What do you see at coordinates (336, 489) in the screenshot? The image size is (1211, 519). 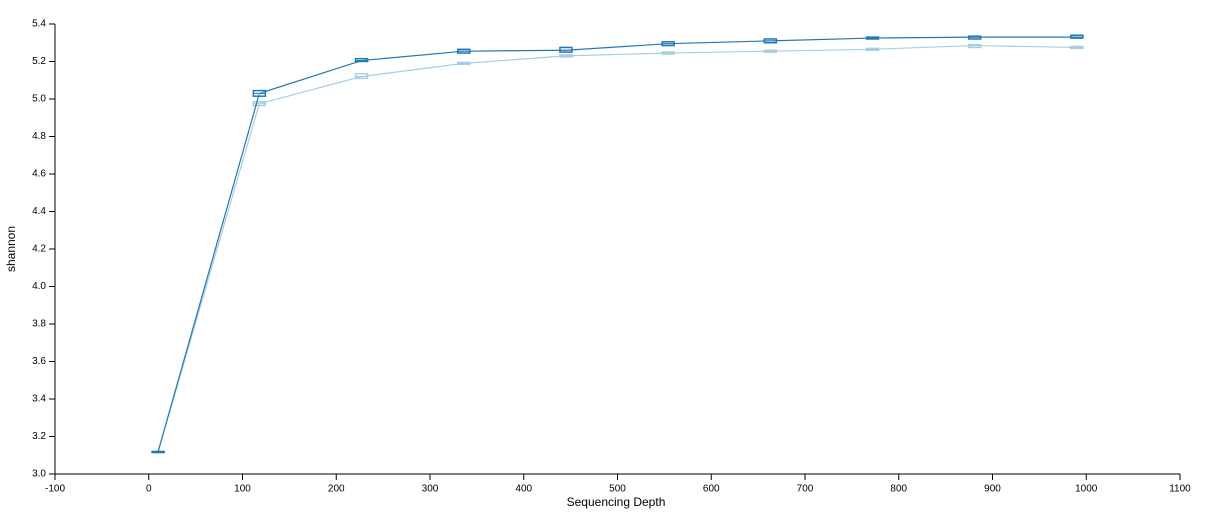 I see `x-tick-label: 200` at bounding box center [336, 489].